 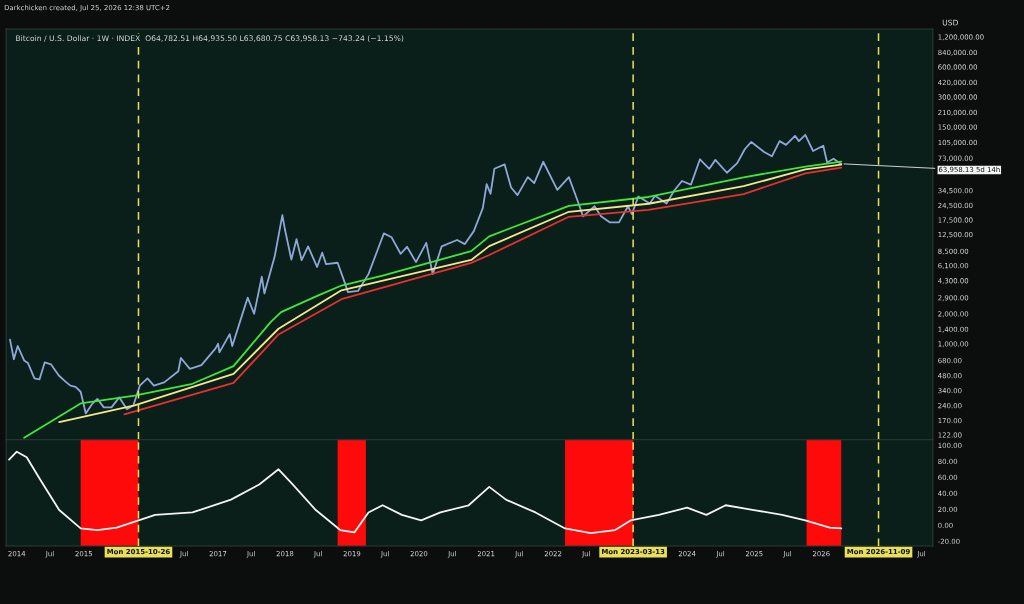 What do you see at coordinates (425, 492) in the screenshot?
I see `line-series` at bounding box center [425, 492].